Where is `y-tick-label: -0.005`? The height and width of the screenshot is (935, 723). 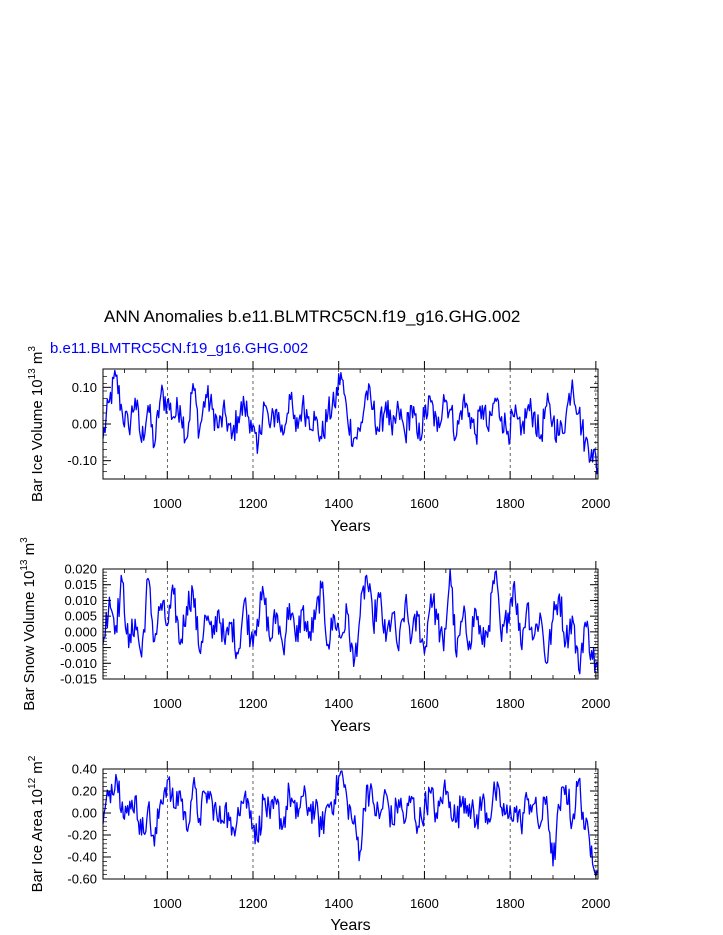
y-tick-label: -0.005 is located at coordinates (78, 647).